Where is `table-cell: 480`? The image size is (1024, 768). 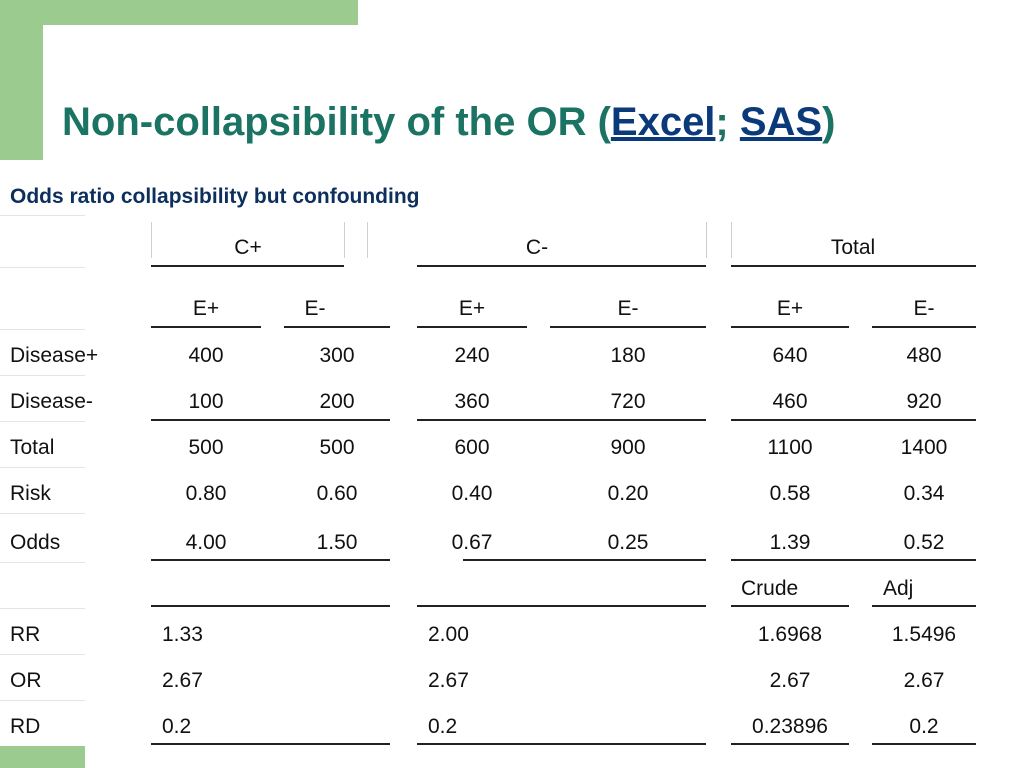 table-cell: 480 is located at coordinates (924, 355).